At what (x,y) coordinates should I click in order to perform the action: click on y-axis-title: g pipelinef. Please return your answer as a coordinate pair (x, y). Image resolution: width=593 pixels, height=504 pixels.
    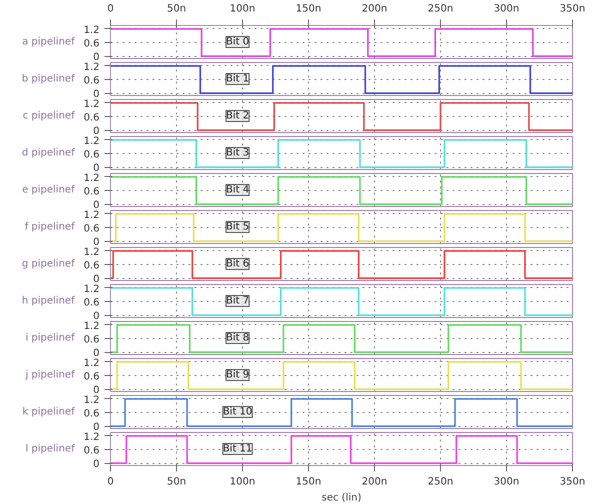
    Looking at the image, I should click on (49, 264).